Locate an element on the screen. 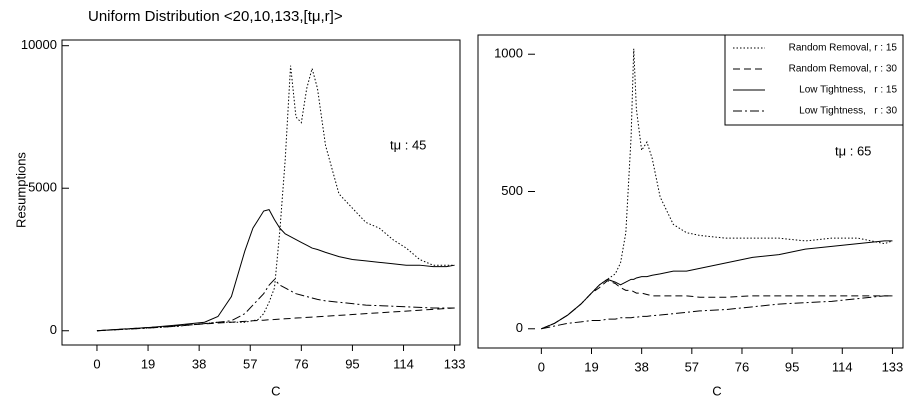 The image size is (908, 405). legend-box is located at coordinates (814, 80).